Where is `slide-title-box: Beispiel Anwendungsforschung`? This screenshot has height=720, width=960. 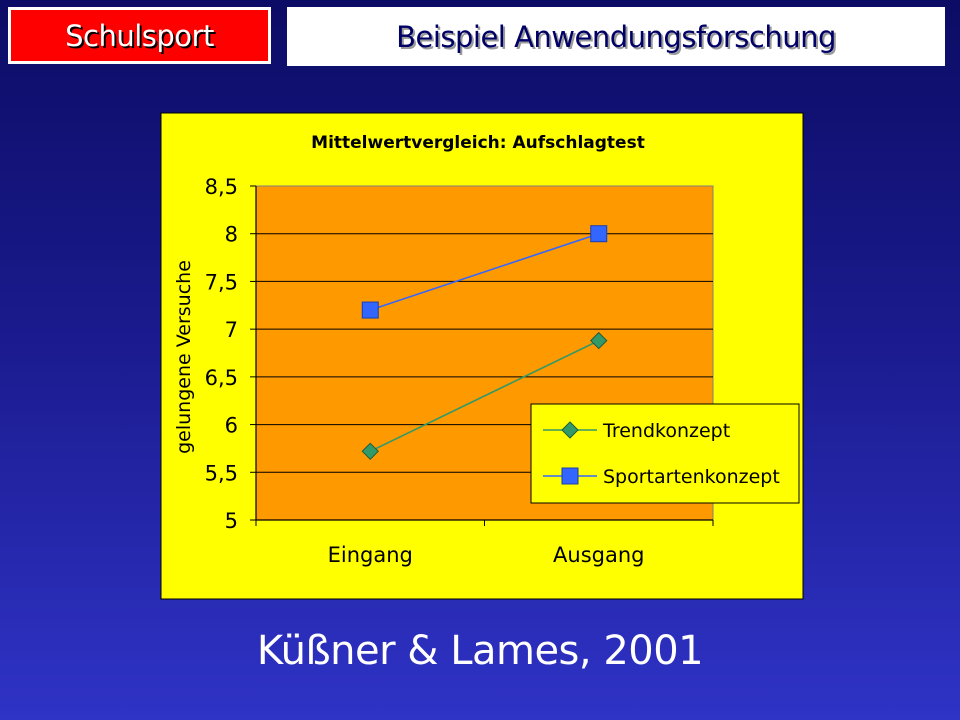
slide-title-box: Beispiel Anwendungsforschung is located at coordinates (616, 36).